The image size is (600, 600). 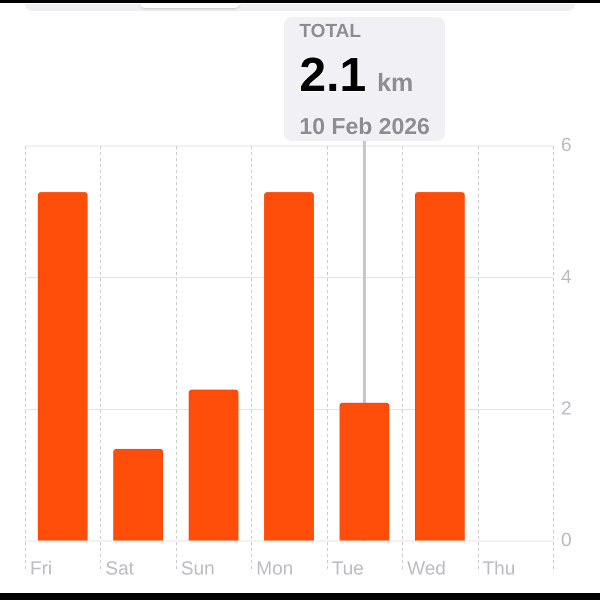 I want to click on x-tick-label: Tue, so click(x=348, y=569).